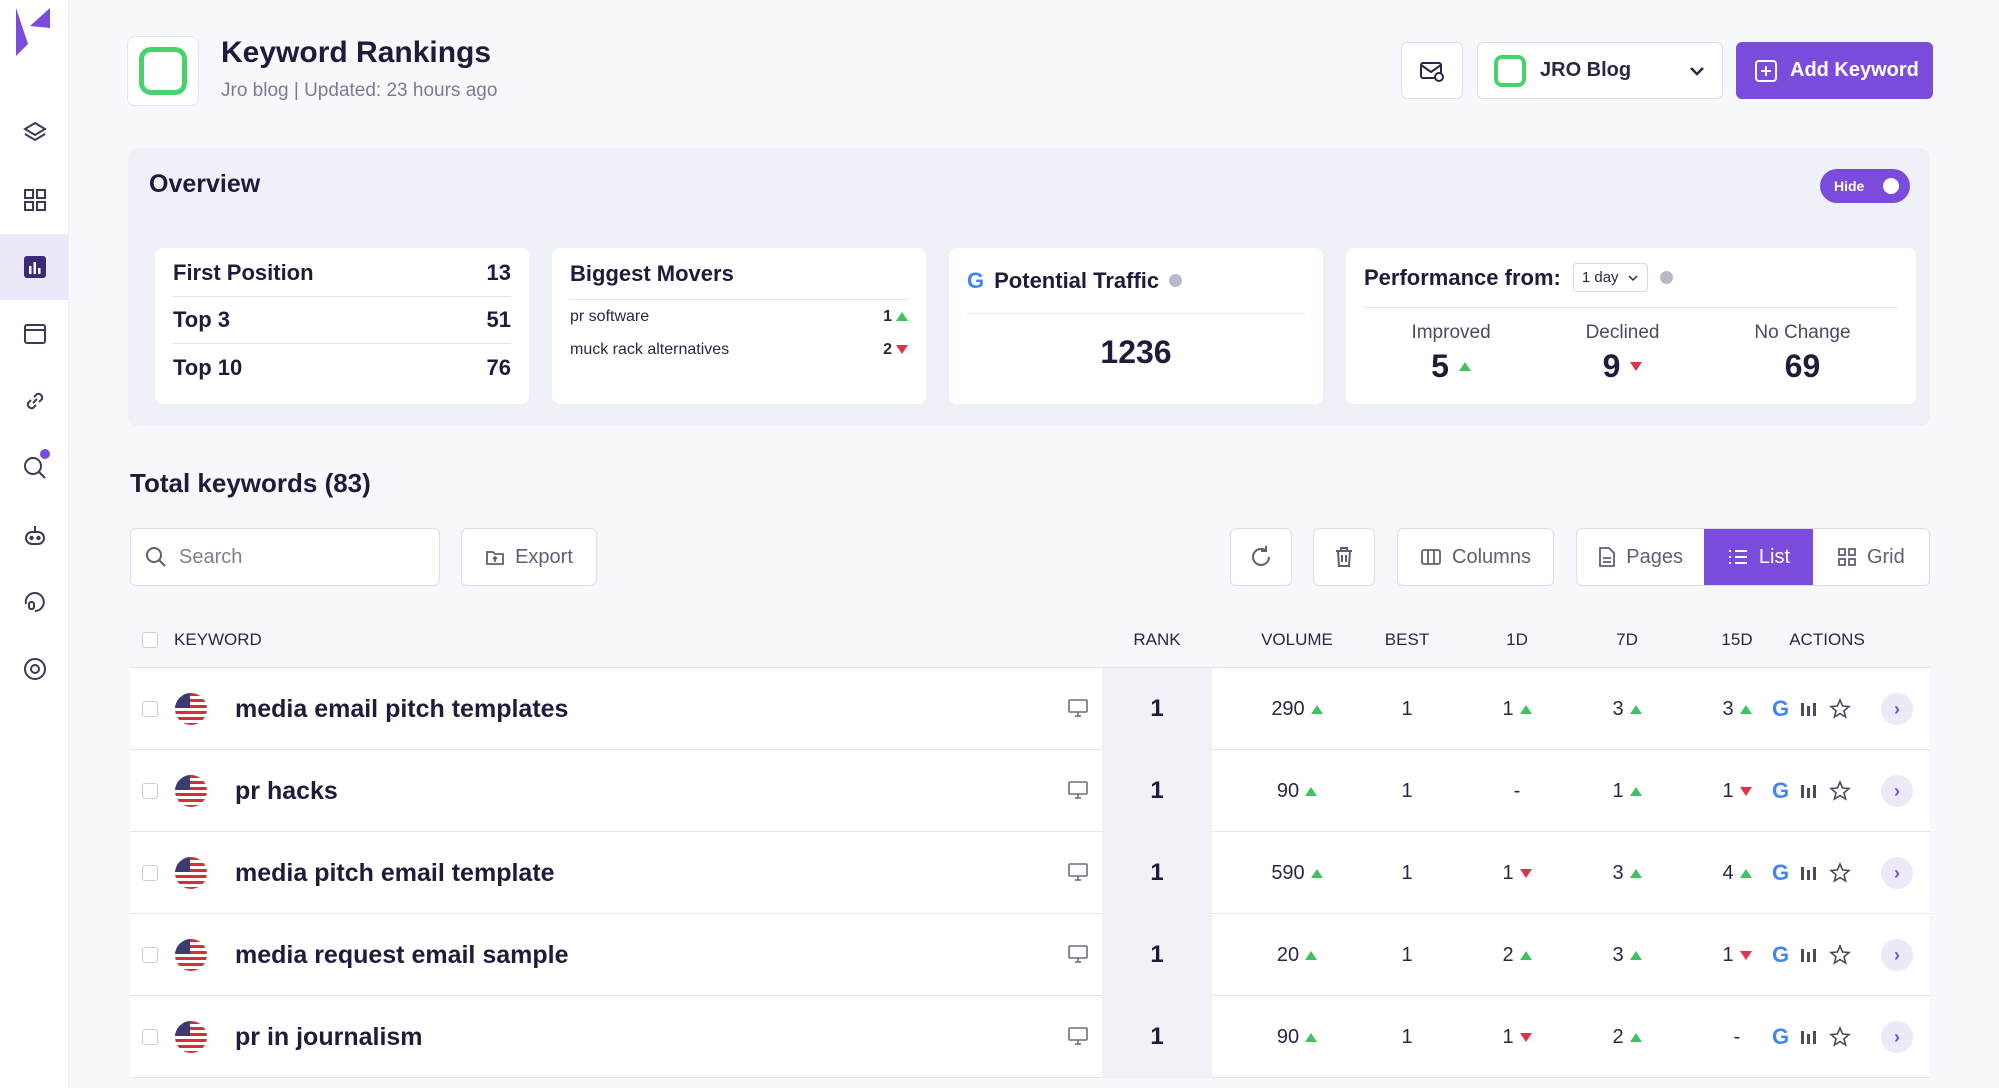 Image resolution: width=1999 pixels, height=1088 pixels. What do you see at coordinates (395, 872) in the screenshot?
I see `keyword-text: media pitch email template` at bounding box center [395, 872].